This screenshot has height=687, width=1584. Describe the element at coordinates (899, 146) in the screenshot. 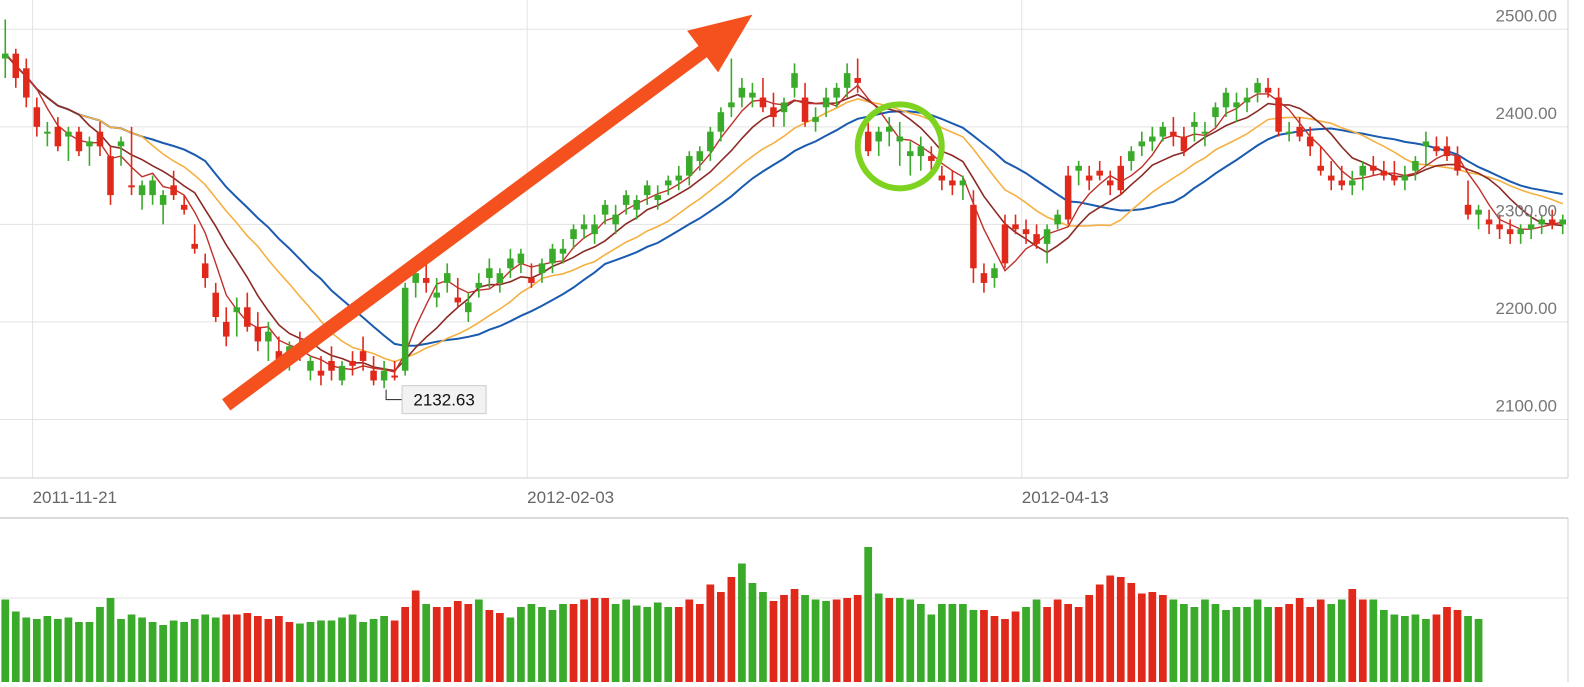

I see `highlight-circle-icon` at that location.